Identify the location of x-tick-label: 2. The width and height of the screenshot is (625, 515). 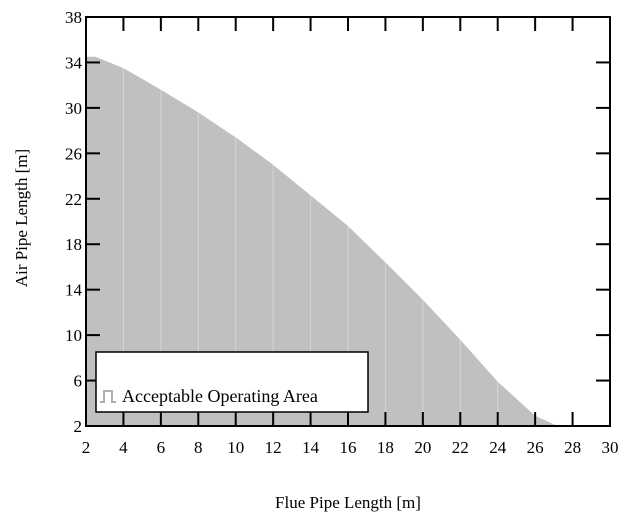
(86, 447).